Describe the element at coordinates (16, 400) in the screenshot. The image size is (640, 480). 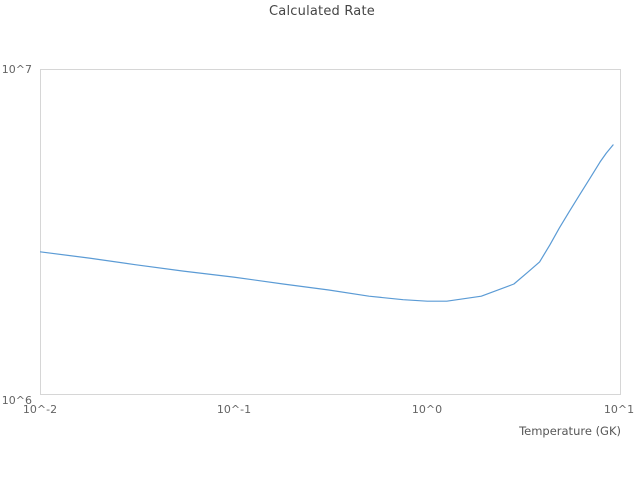
I see `y-tick-label-1e6: 10^6` at that location.